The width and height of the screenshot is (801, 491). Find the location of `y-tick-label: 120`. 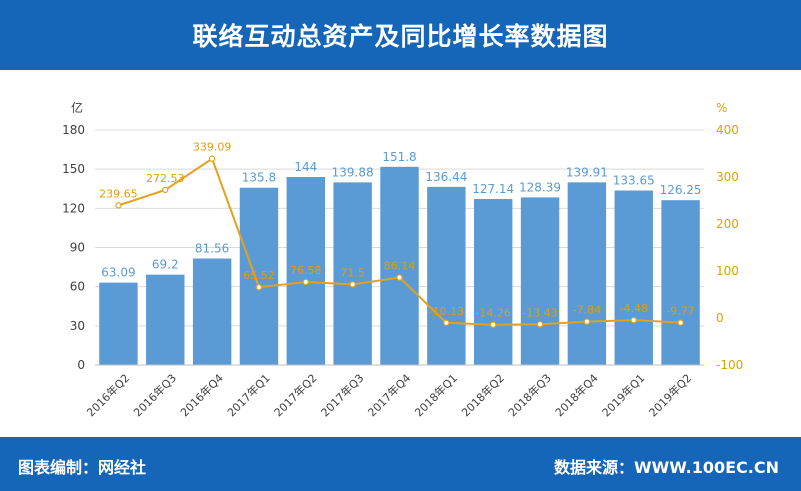

y-tick-label: 120 is located at coordinates (73, 208).